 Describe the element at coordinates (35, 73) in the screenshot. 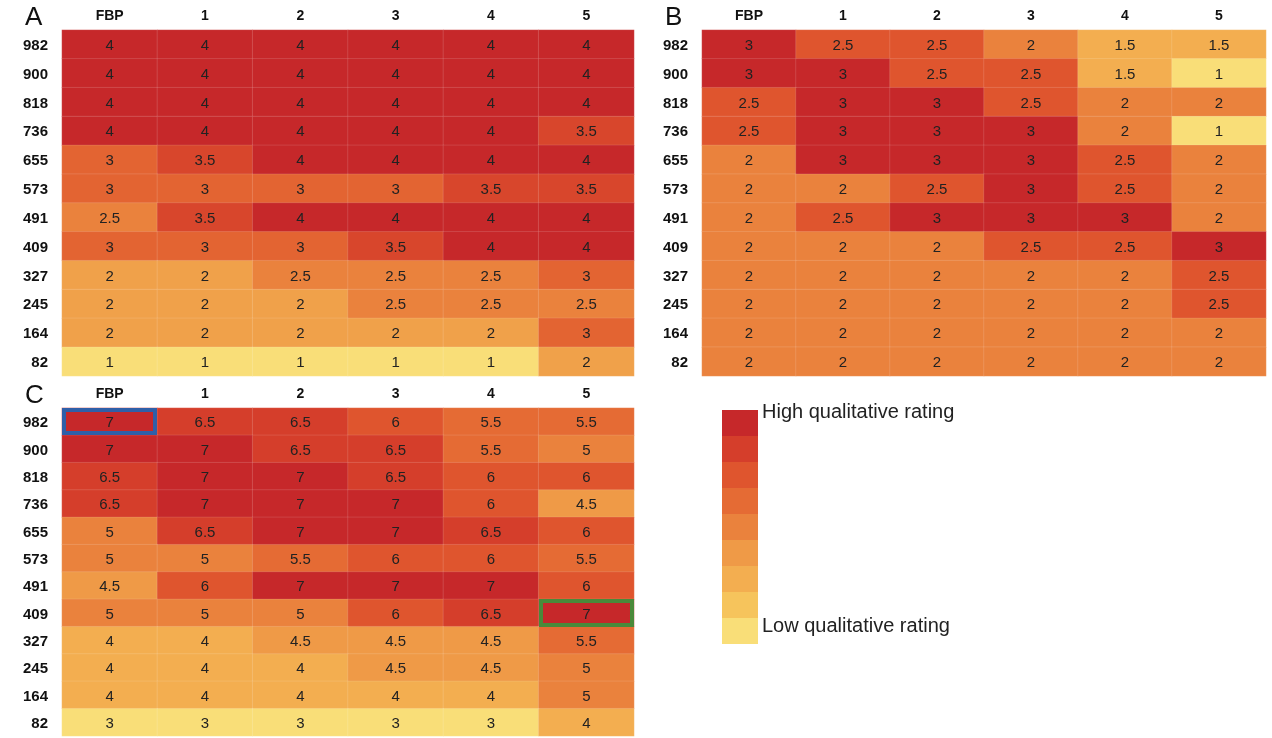

I see `y-tick-label: 900` at that location.